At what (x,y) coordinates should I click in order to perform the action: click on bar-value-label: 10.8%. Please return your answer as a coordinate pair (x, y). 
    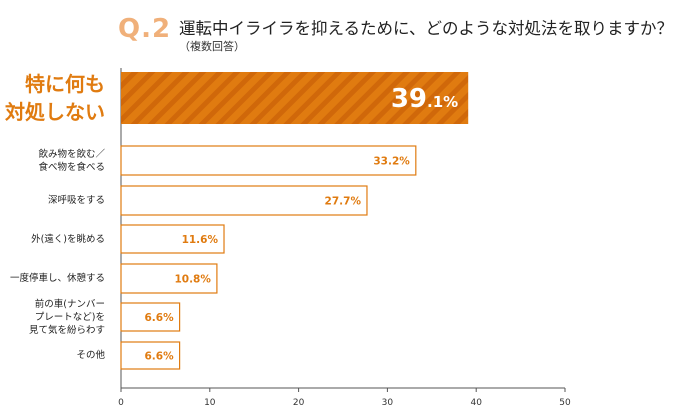
    Looking at the image, I should click on (192, 280).